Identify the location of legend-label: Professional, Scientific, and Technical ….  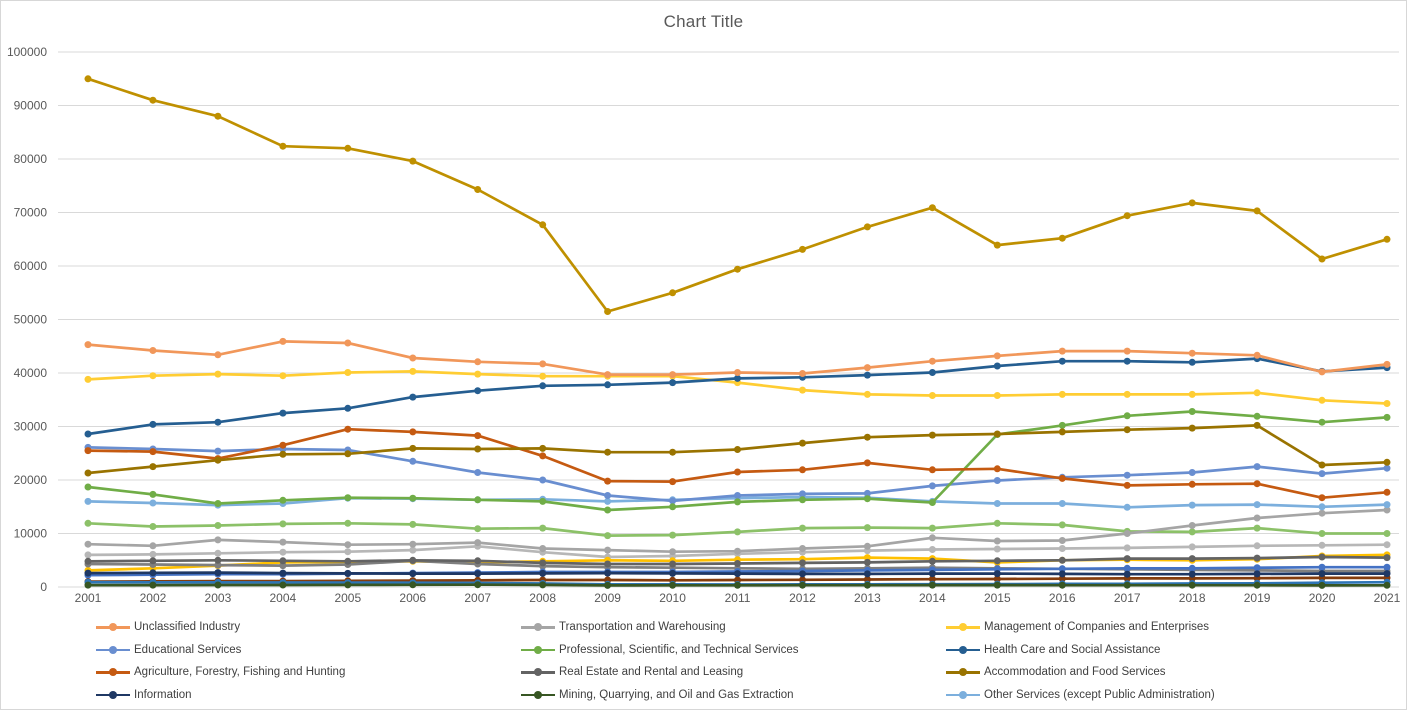
(679, 649).